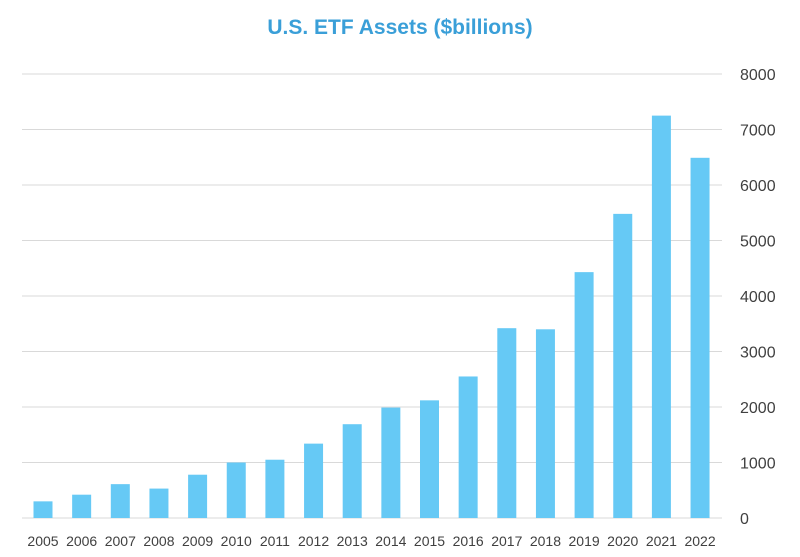 The image size is (800, 557). Describe the element at coordinates (197, 541) in the screenshot. I see `x-tick-label-2009: 2009` at that location.